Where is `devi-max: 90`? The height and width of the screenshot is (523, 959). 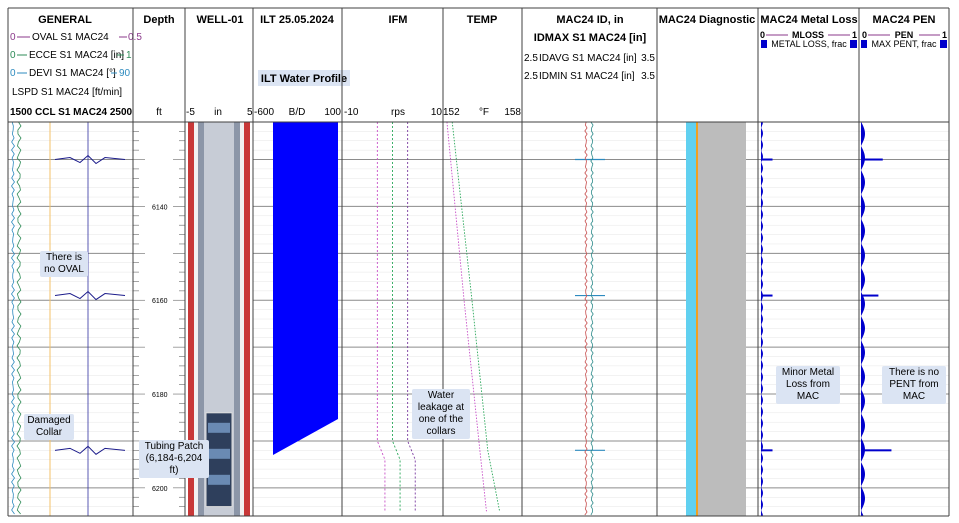
devi-max: 90 is located at coordinates (125, 73).